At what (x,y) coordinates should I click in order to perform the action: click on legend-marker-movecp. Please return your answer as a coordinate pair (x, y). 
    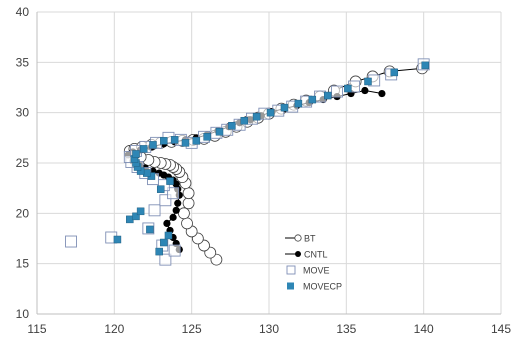
    Looking at the image, I should click on (290, 286).